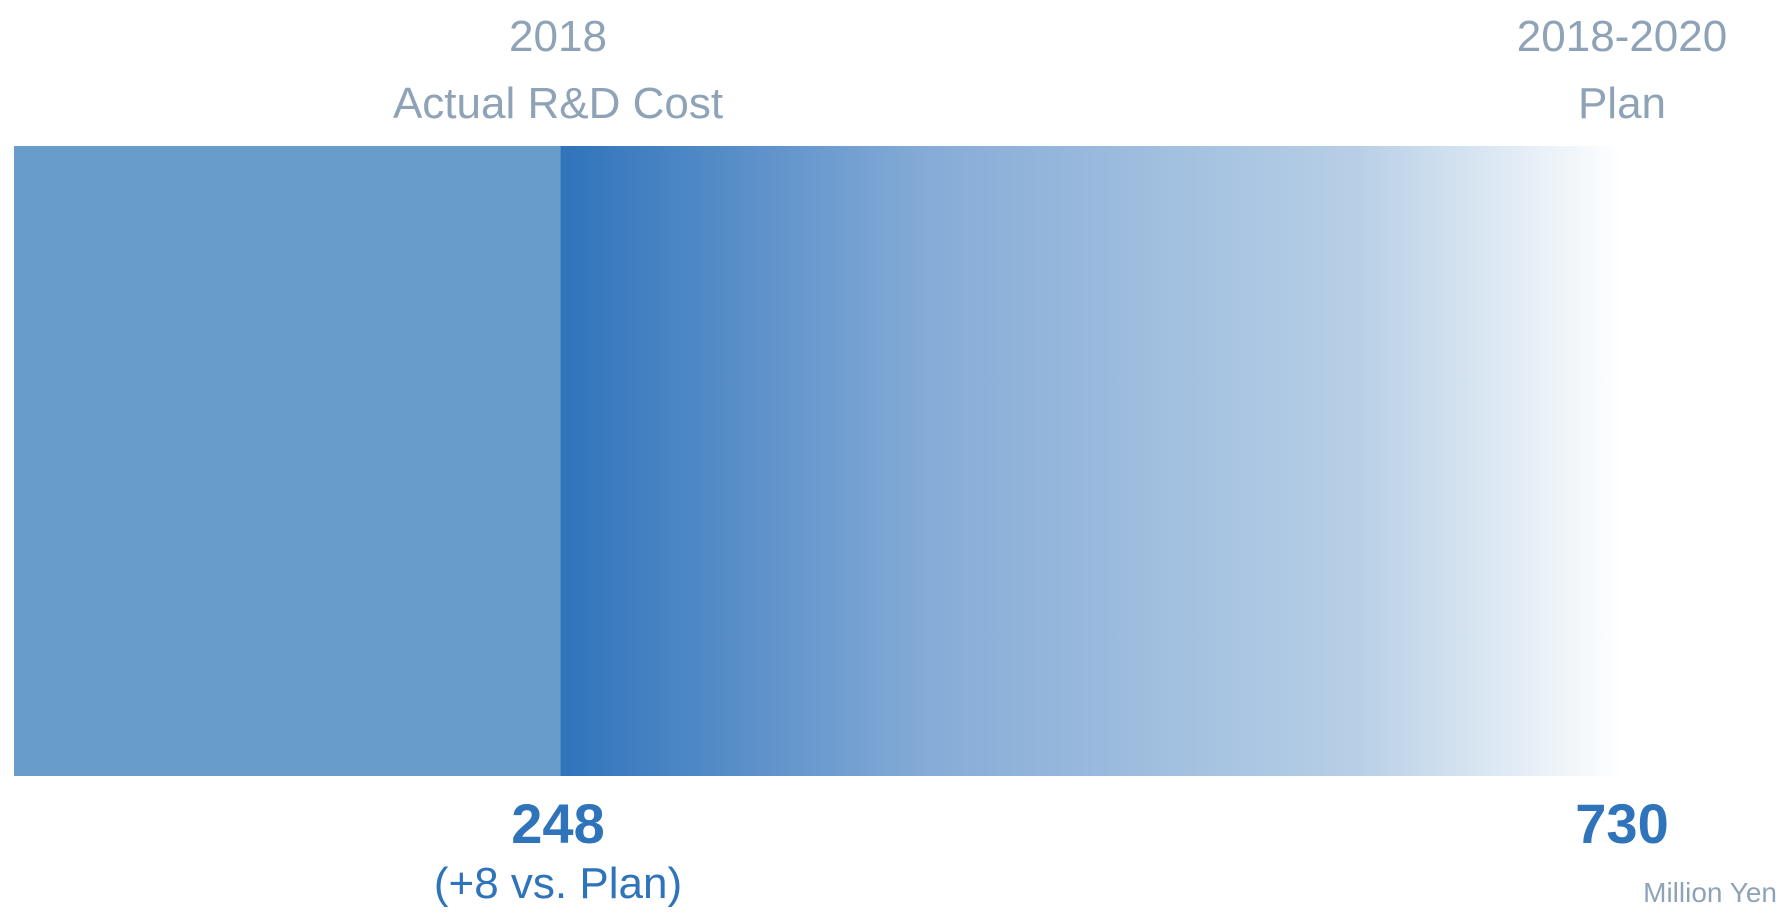 The height and width of the screenshot is (914, 1781). I want to click on plan-caption-label: Plan, so click(1622, 103).